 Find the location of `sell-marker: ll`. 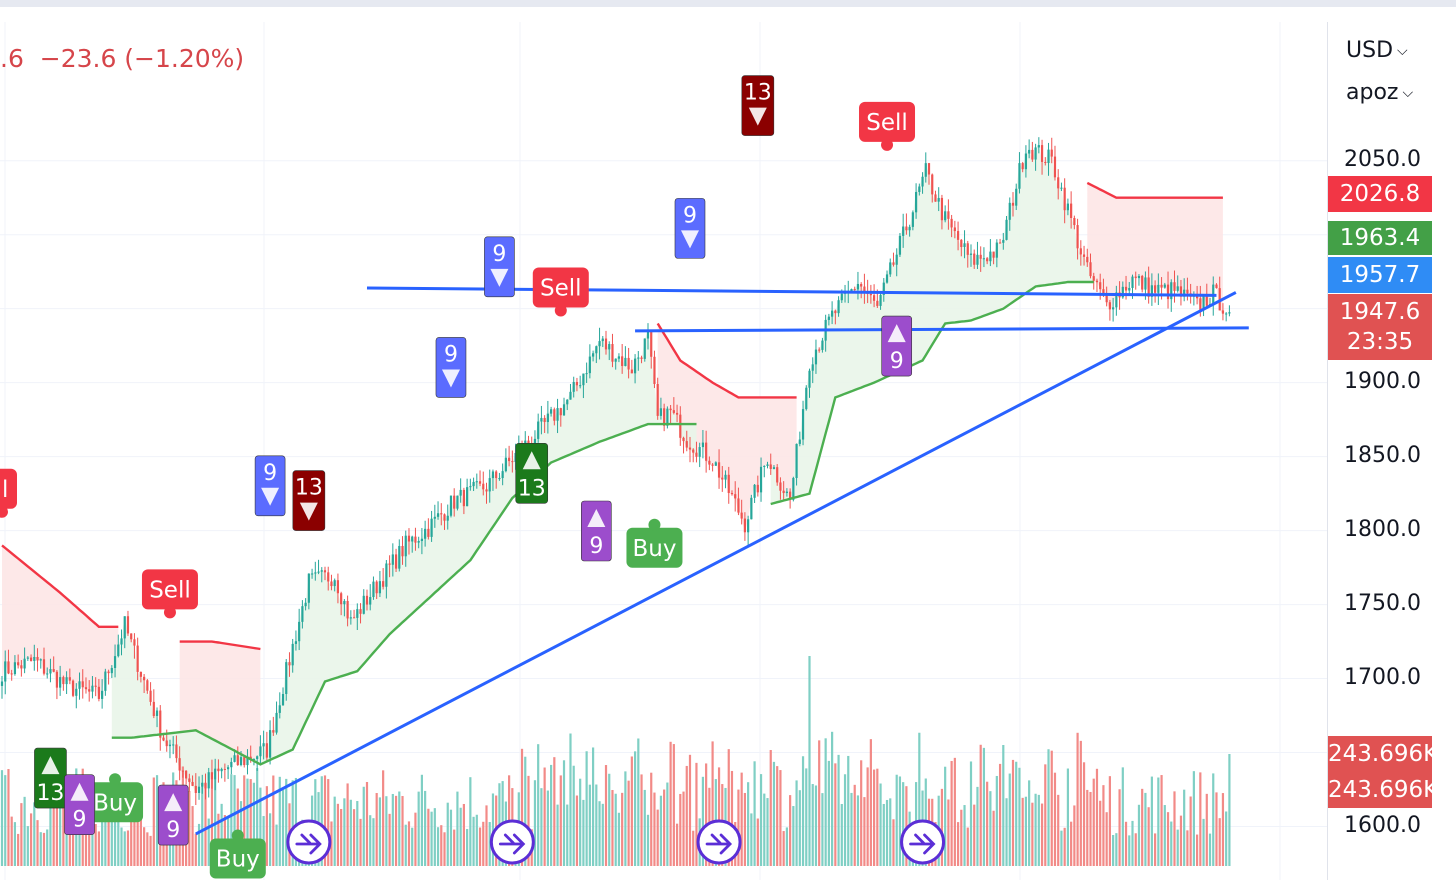

sell-marker: ll is located at coordinates (8, 493).